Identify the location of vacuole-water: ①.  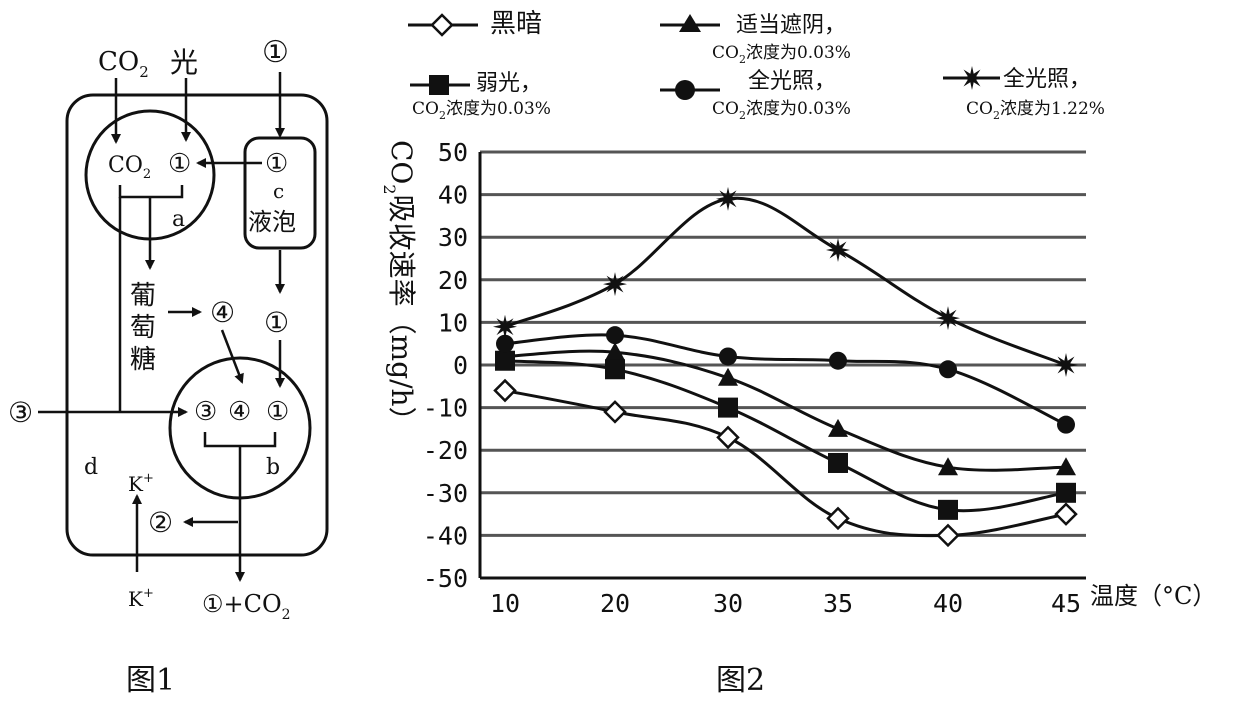
(276, 164).